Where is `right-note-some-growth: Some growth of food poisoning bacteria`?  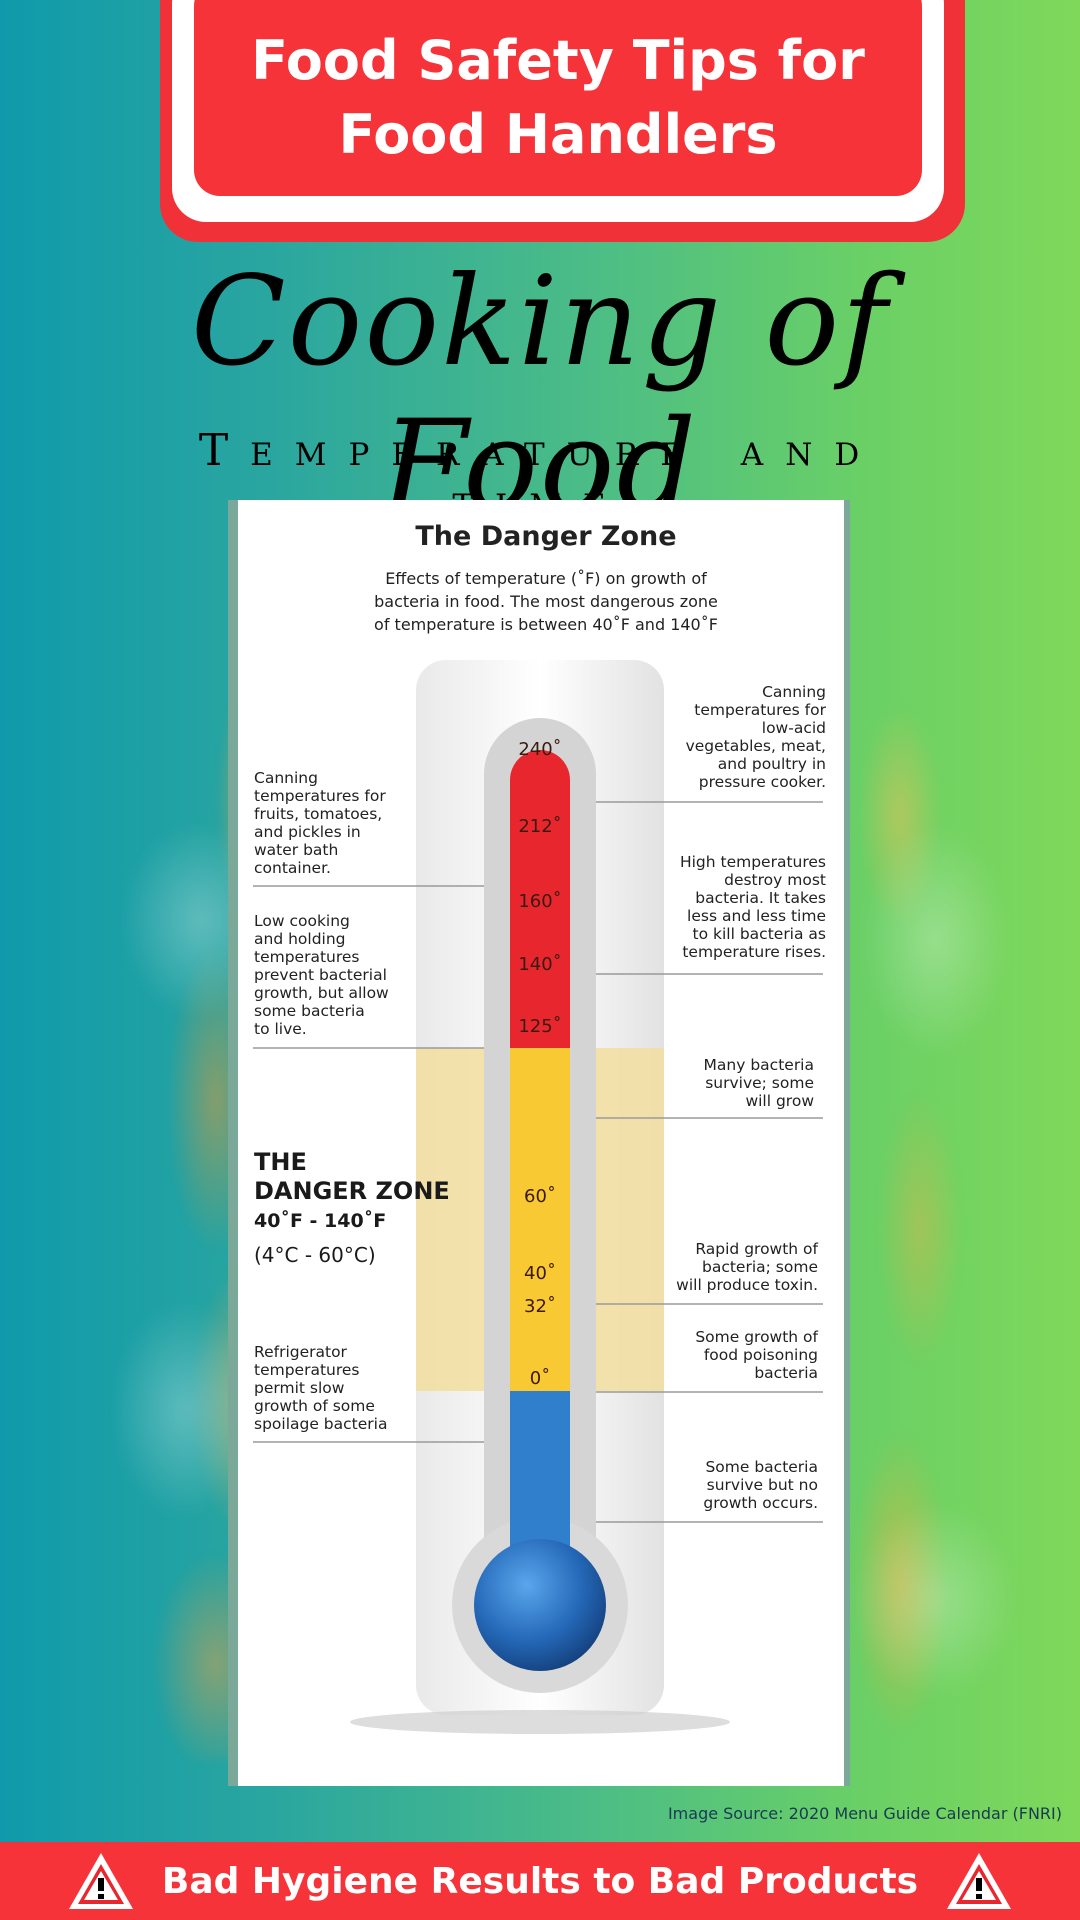 right-note-some-growth: Some growth of food poisoning bacteria is located at coordinates (756, 1355).